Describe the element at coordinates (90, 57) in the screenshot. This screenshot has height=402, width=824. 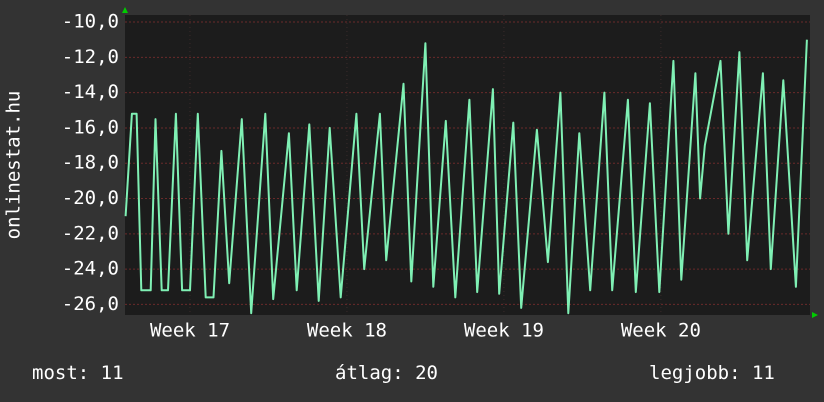
I see `y-tick-label: -12,0` at that location.